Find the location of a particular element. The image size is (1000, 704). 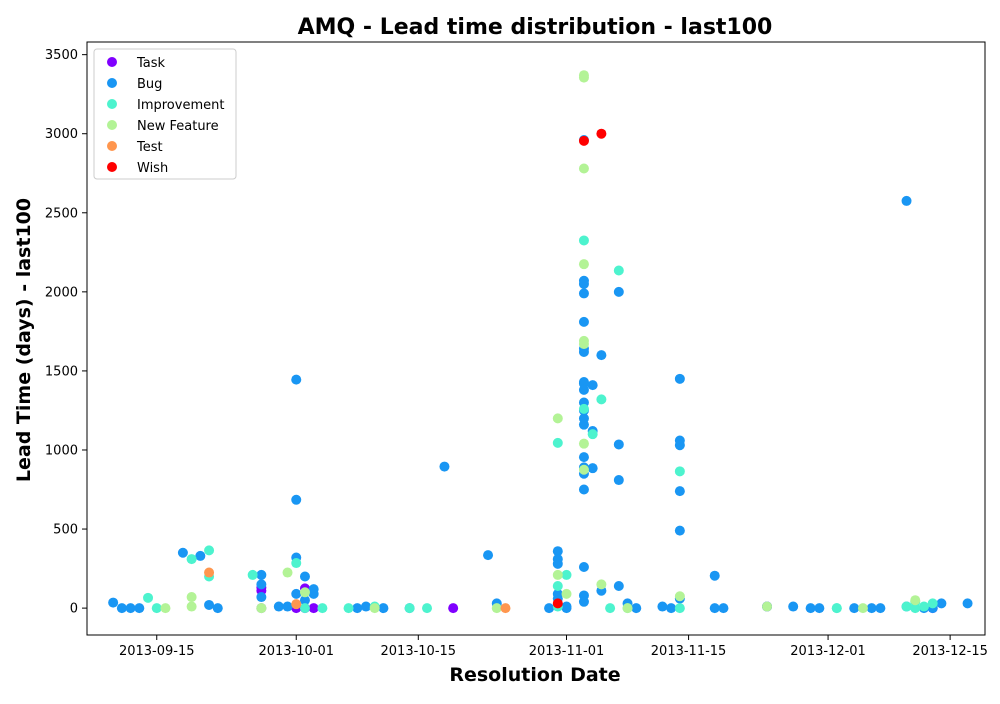

x-tick-label: 2013-09-15 is located at coordinates (157, 651).